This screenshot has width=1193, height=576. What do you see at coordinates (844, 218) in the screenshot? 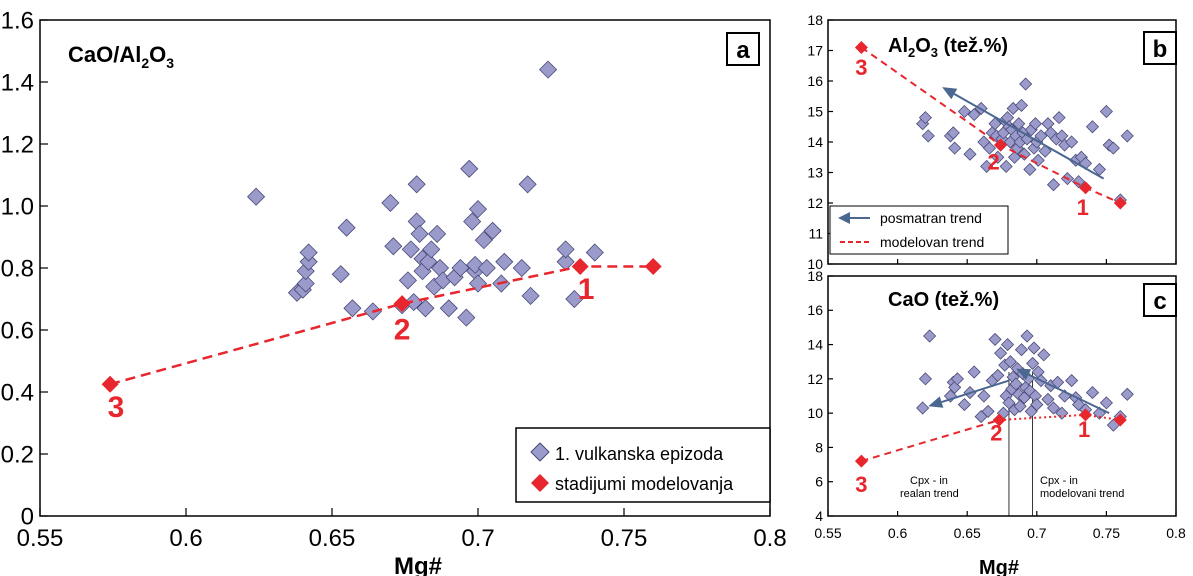
I see `legend-arrow-icon` at bounding box center [844, 218].